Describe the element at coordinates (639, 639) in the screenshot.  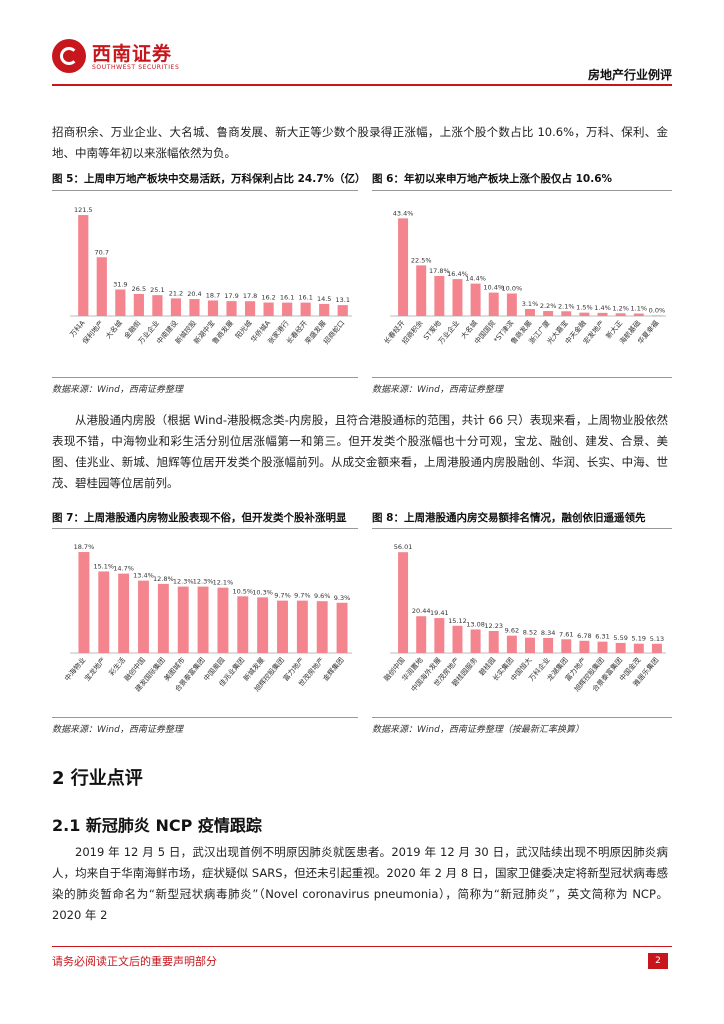
I see `chart-data-label: 5.19` at that location.